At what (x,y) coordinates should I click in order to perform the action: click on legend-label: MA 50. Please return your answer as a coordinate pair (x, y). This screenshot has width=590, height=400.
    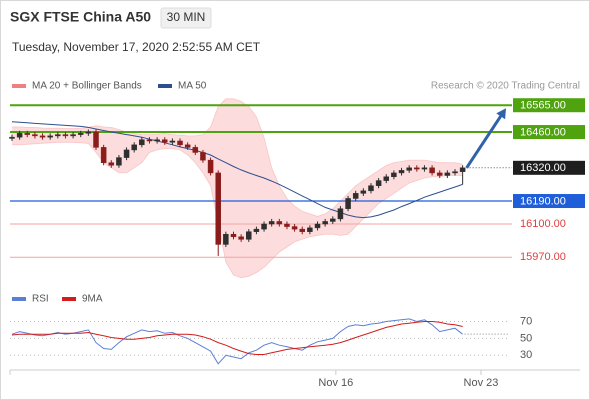
    Looking at the image, I should click on (192, 86).